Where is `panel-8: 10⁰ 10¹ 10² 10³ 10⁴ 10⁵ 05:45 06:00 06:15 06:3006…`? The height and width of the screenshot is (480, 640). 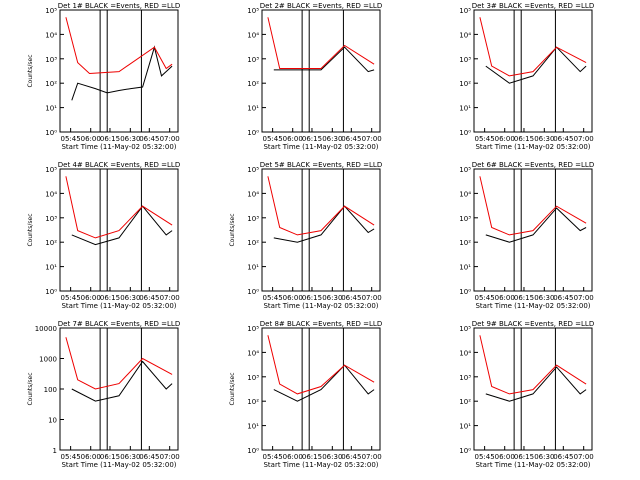 panel-8: 10⁰ 10¹ 10² 10³ 10⁴ 10⁵ 05:45 06:00 06:15 06:3006… is located at coordinates (305, 394).